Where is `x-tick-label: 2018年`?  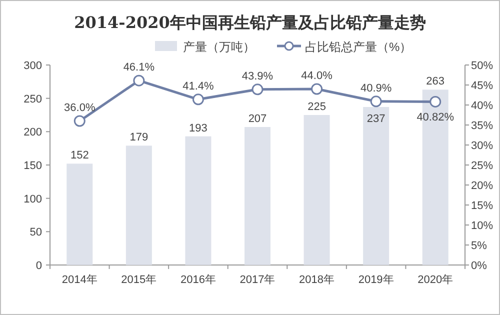 x-tick-label: 2018年 is located at coordinates (317, 280).